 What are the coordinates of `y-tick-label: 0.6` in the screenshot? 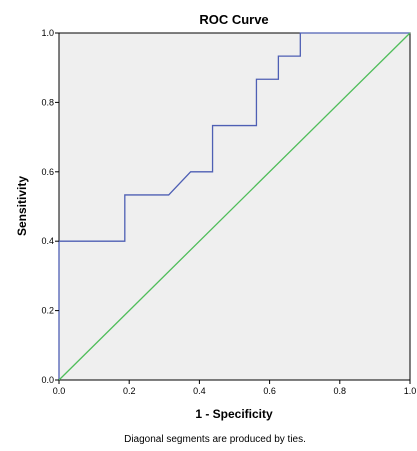 It's located at (47, 172).